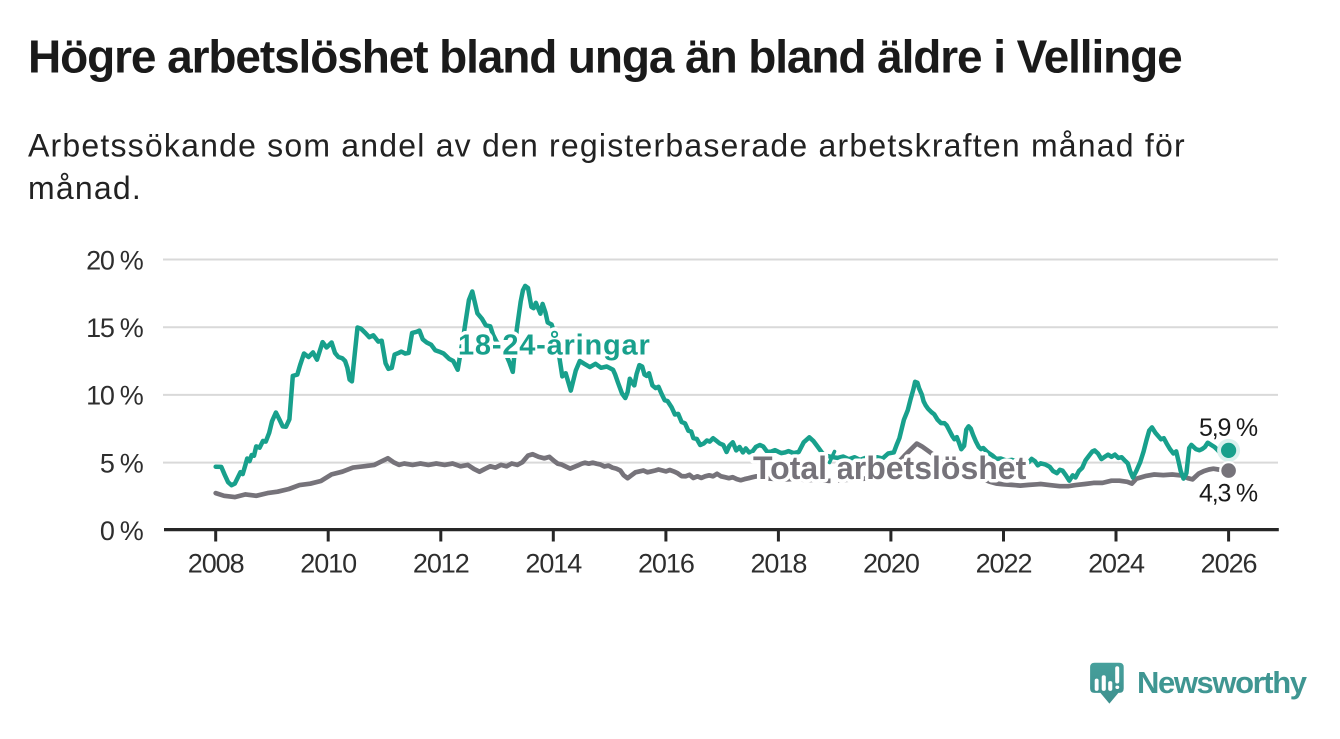 The height and width of the screenshot is (739, 1340). I want to click on svg-text: 10 %, so click(115, 396).